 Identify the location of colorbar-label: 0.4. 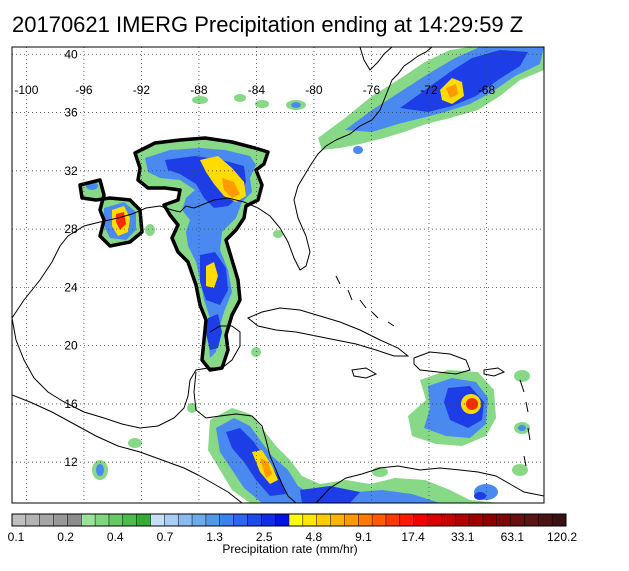
(115, 537).